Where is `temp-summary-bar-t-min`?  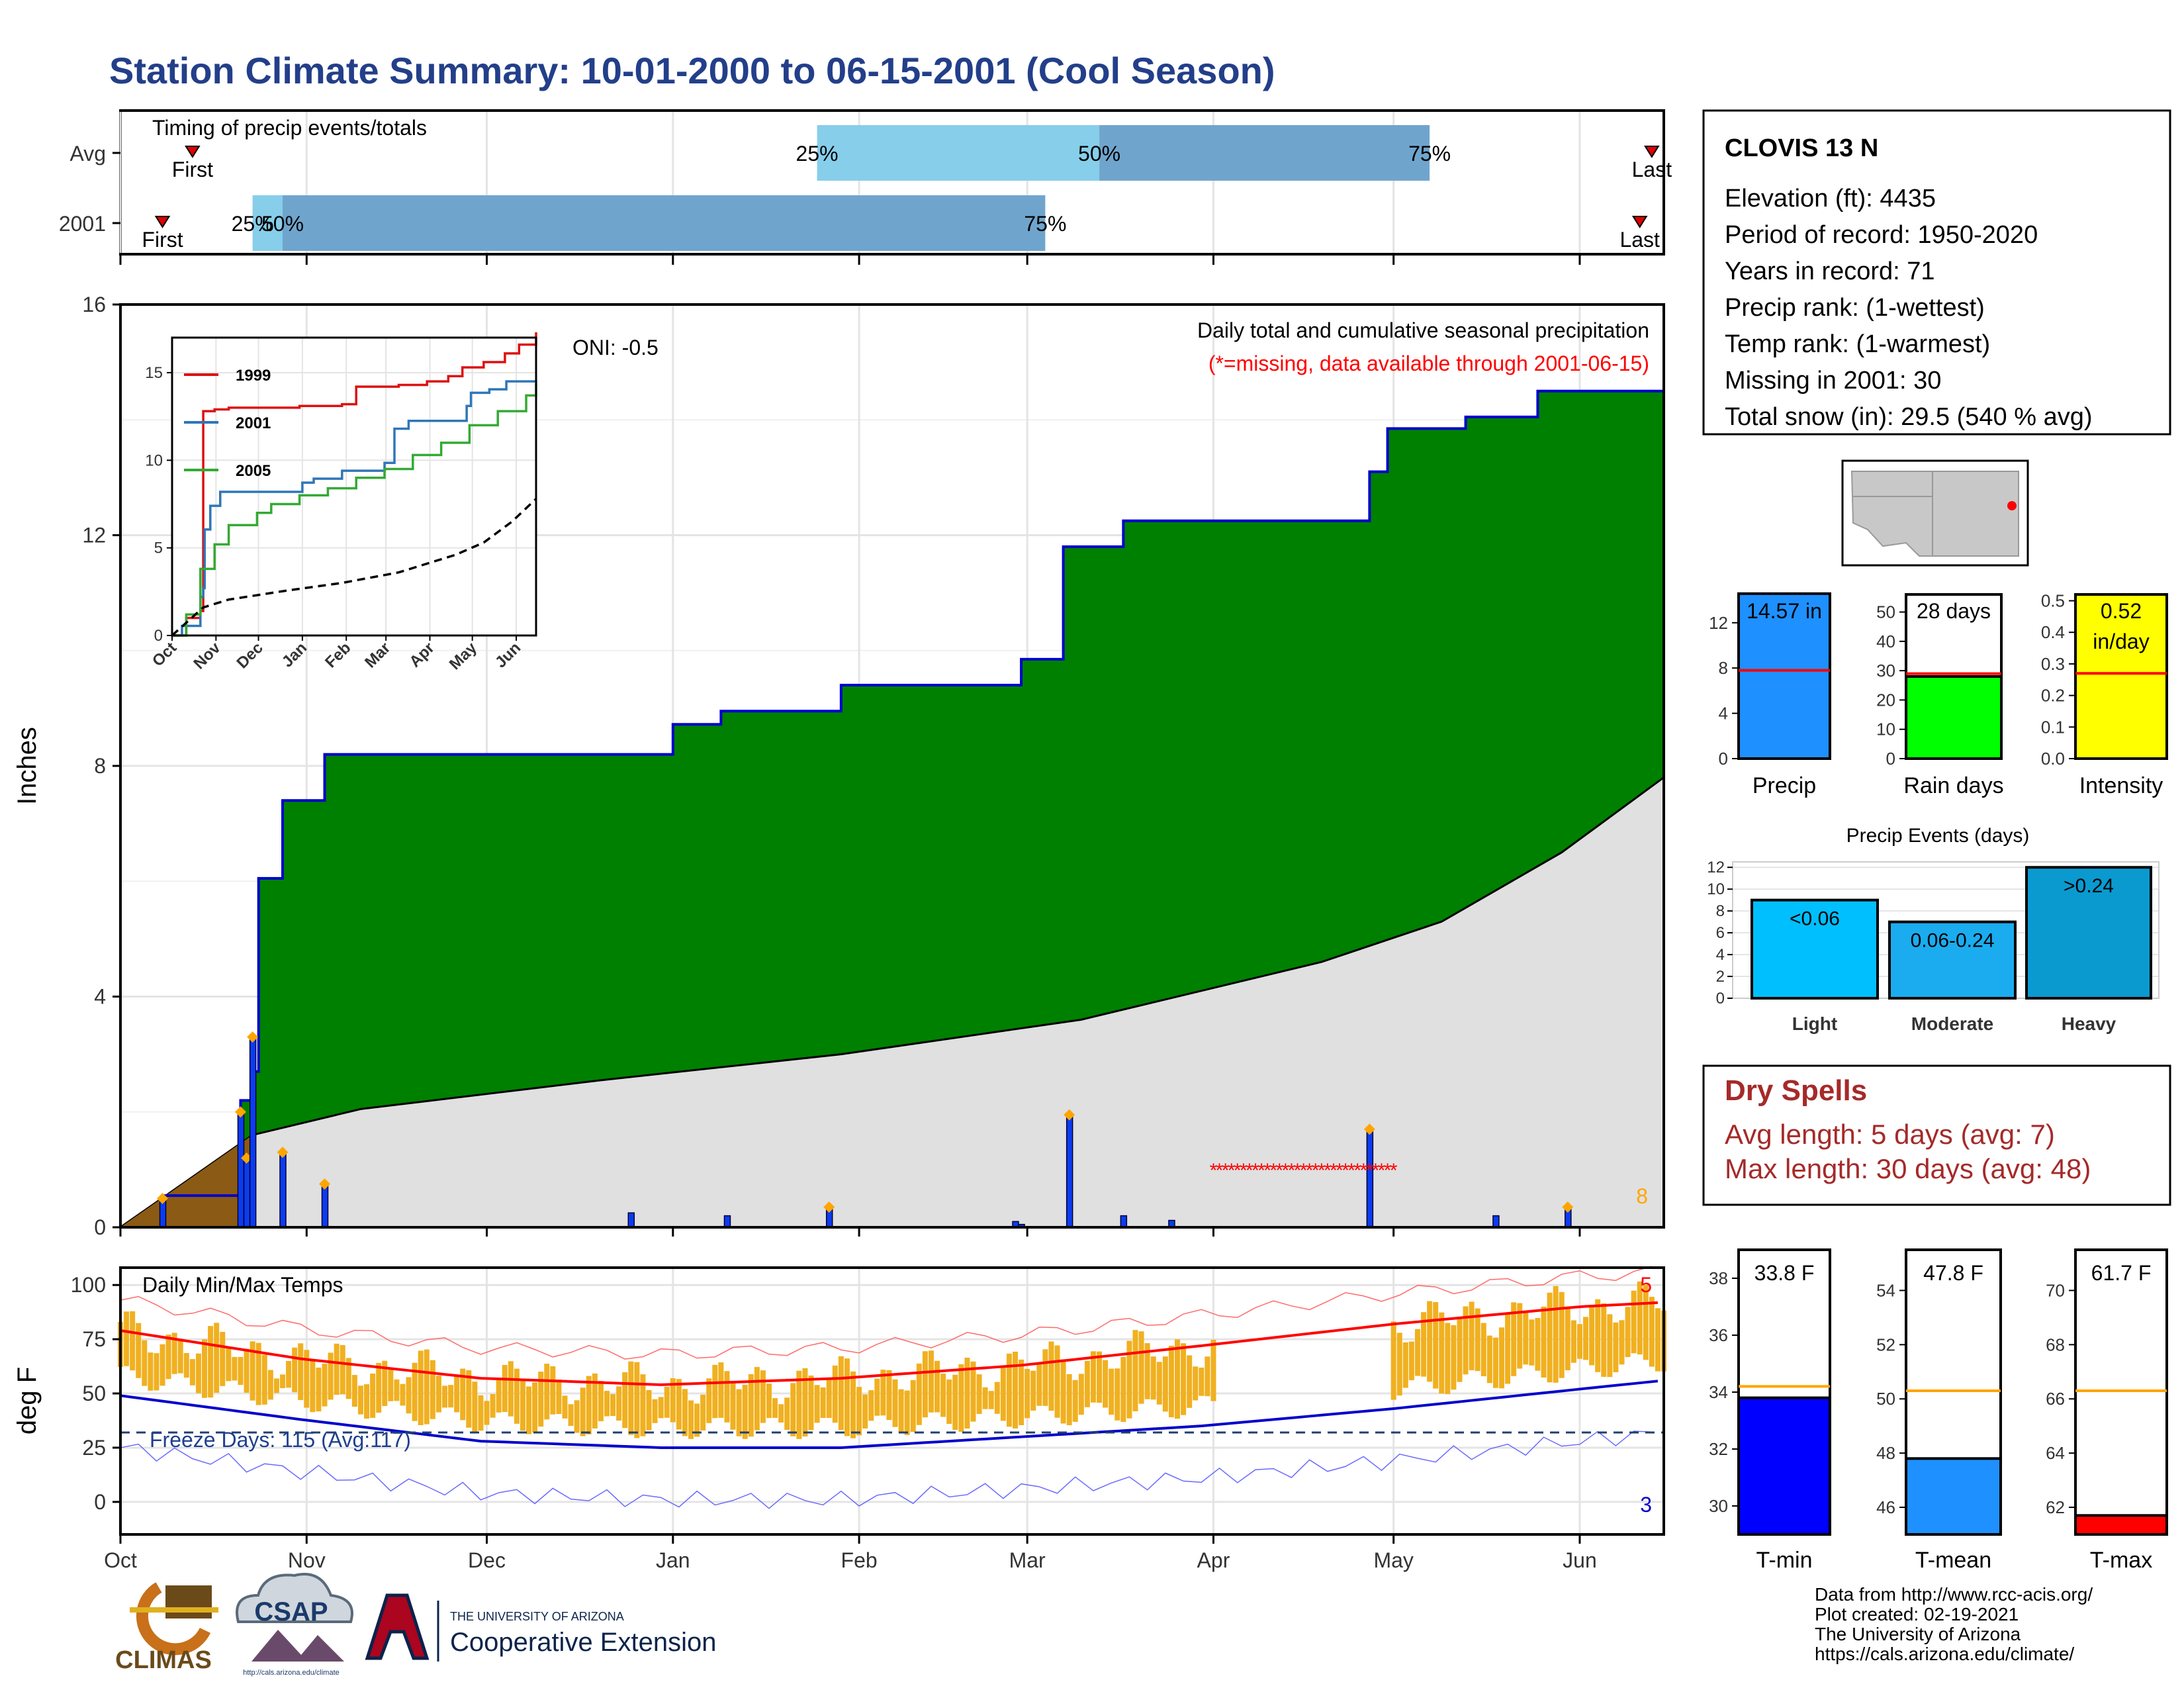
temp-summary-bar-t-min is located at coordinates (1784, 1466).